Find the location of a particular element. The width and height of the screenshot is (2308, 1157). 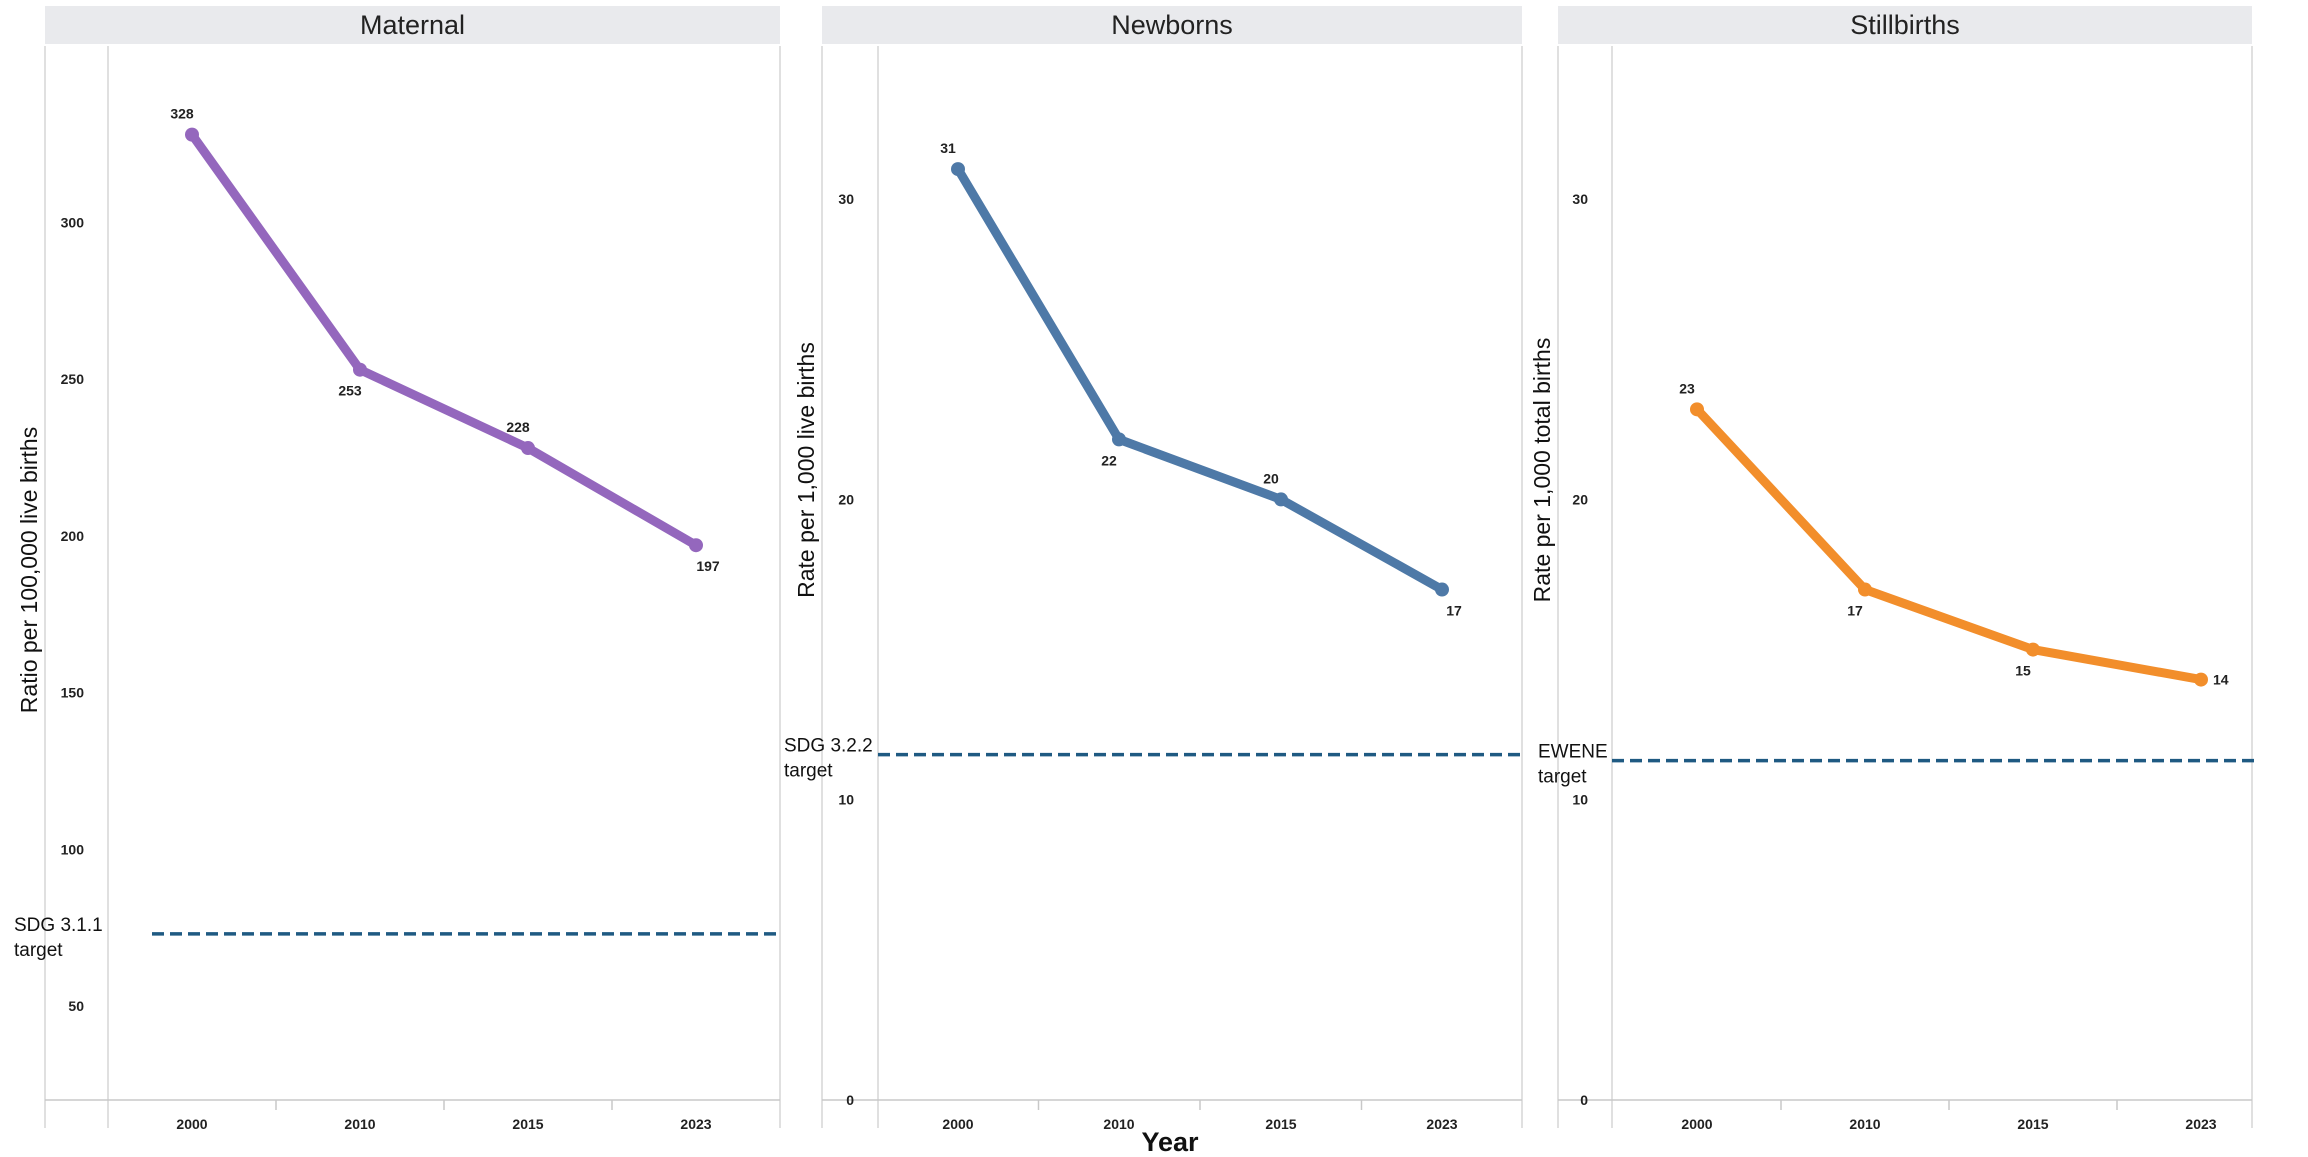

data-label: 328 is located at coordinates (182, 114).